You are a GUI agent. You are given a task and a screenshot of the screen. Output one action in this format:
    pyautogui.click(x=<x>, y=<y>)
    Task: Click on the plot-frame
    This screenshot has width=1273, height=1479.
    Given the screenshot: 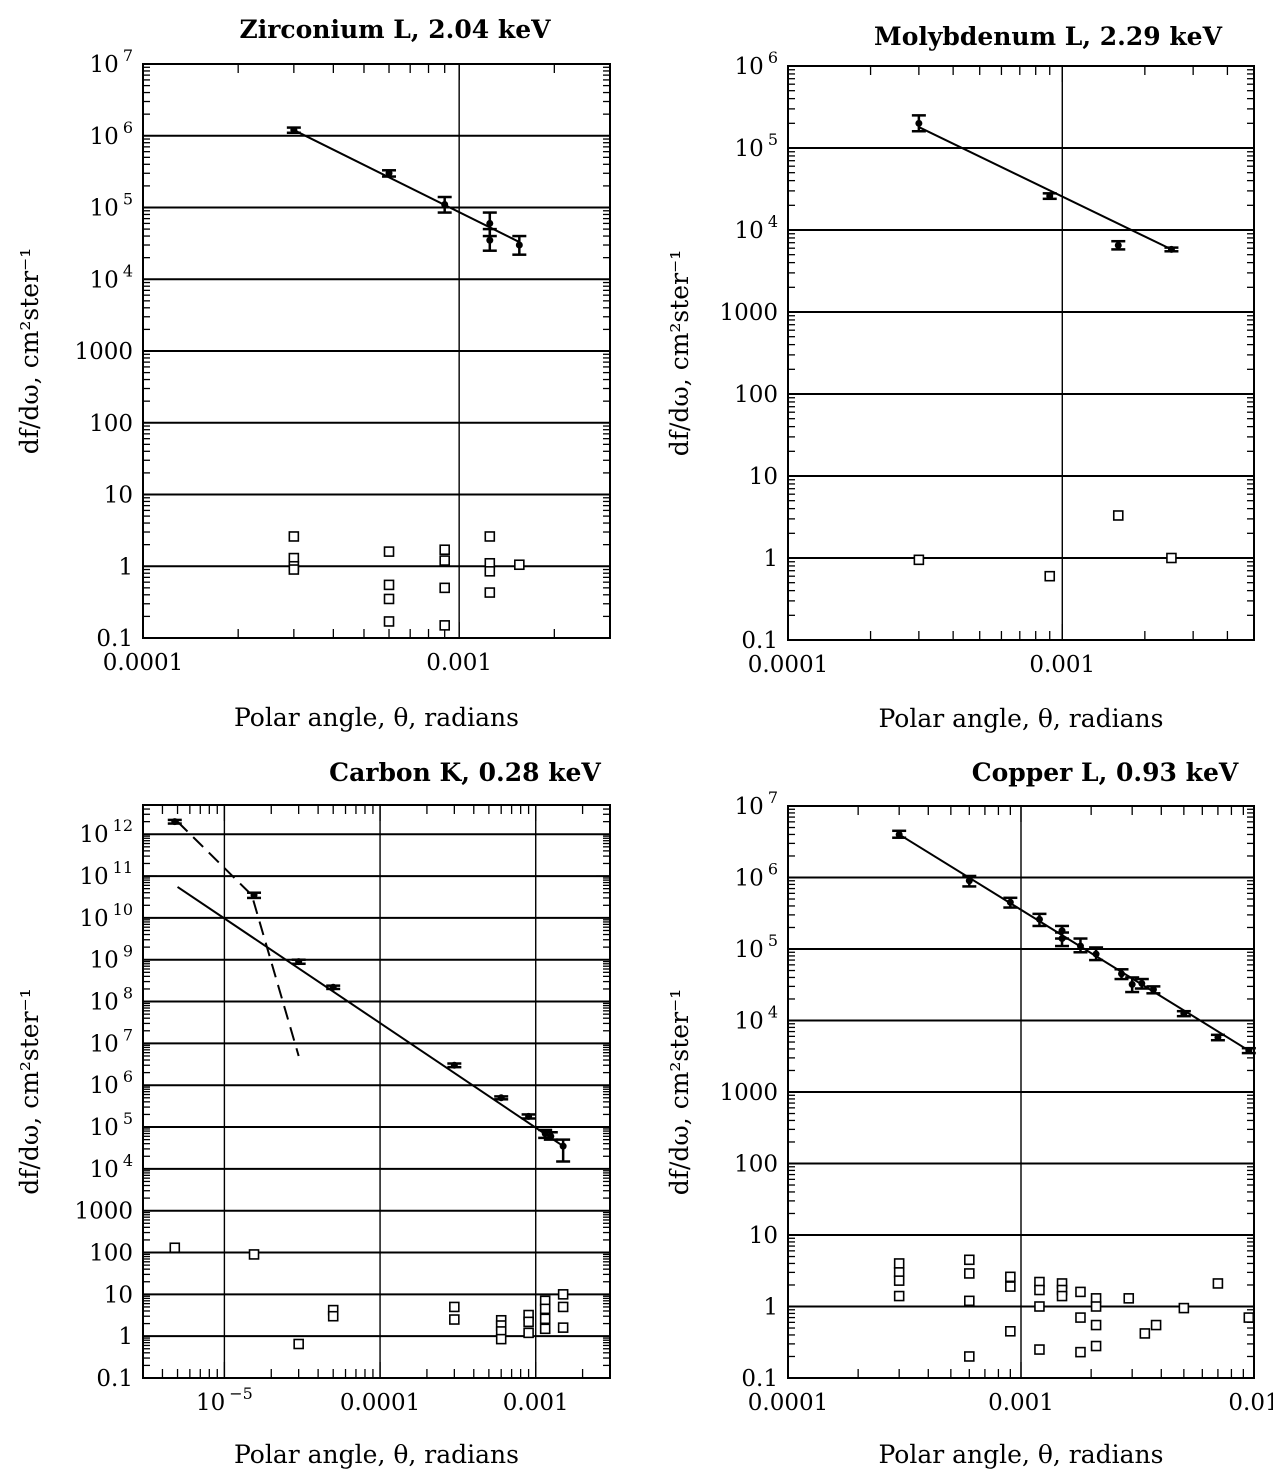 What is the action you would take?
    pyautogui.click(x=376, y=1091)
    